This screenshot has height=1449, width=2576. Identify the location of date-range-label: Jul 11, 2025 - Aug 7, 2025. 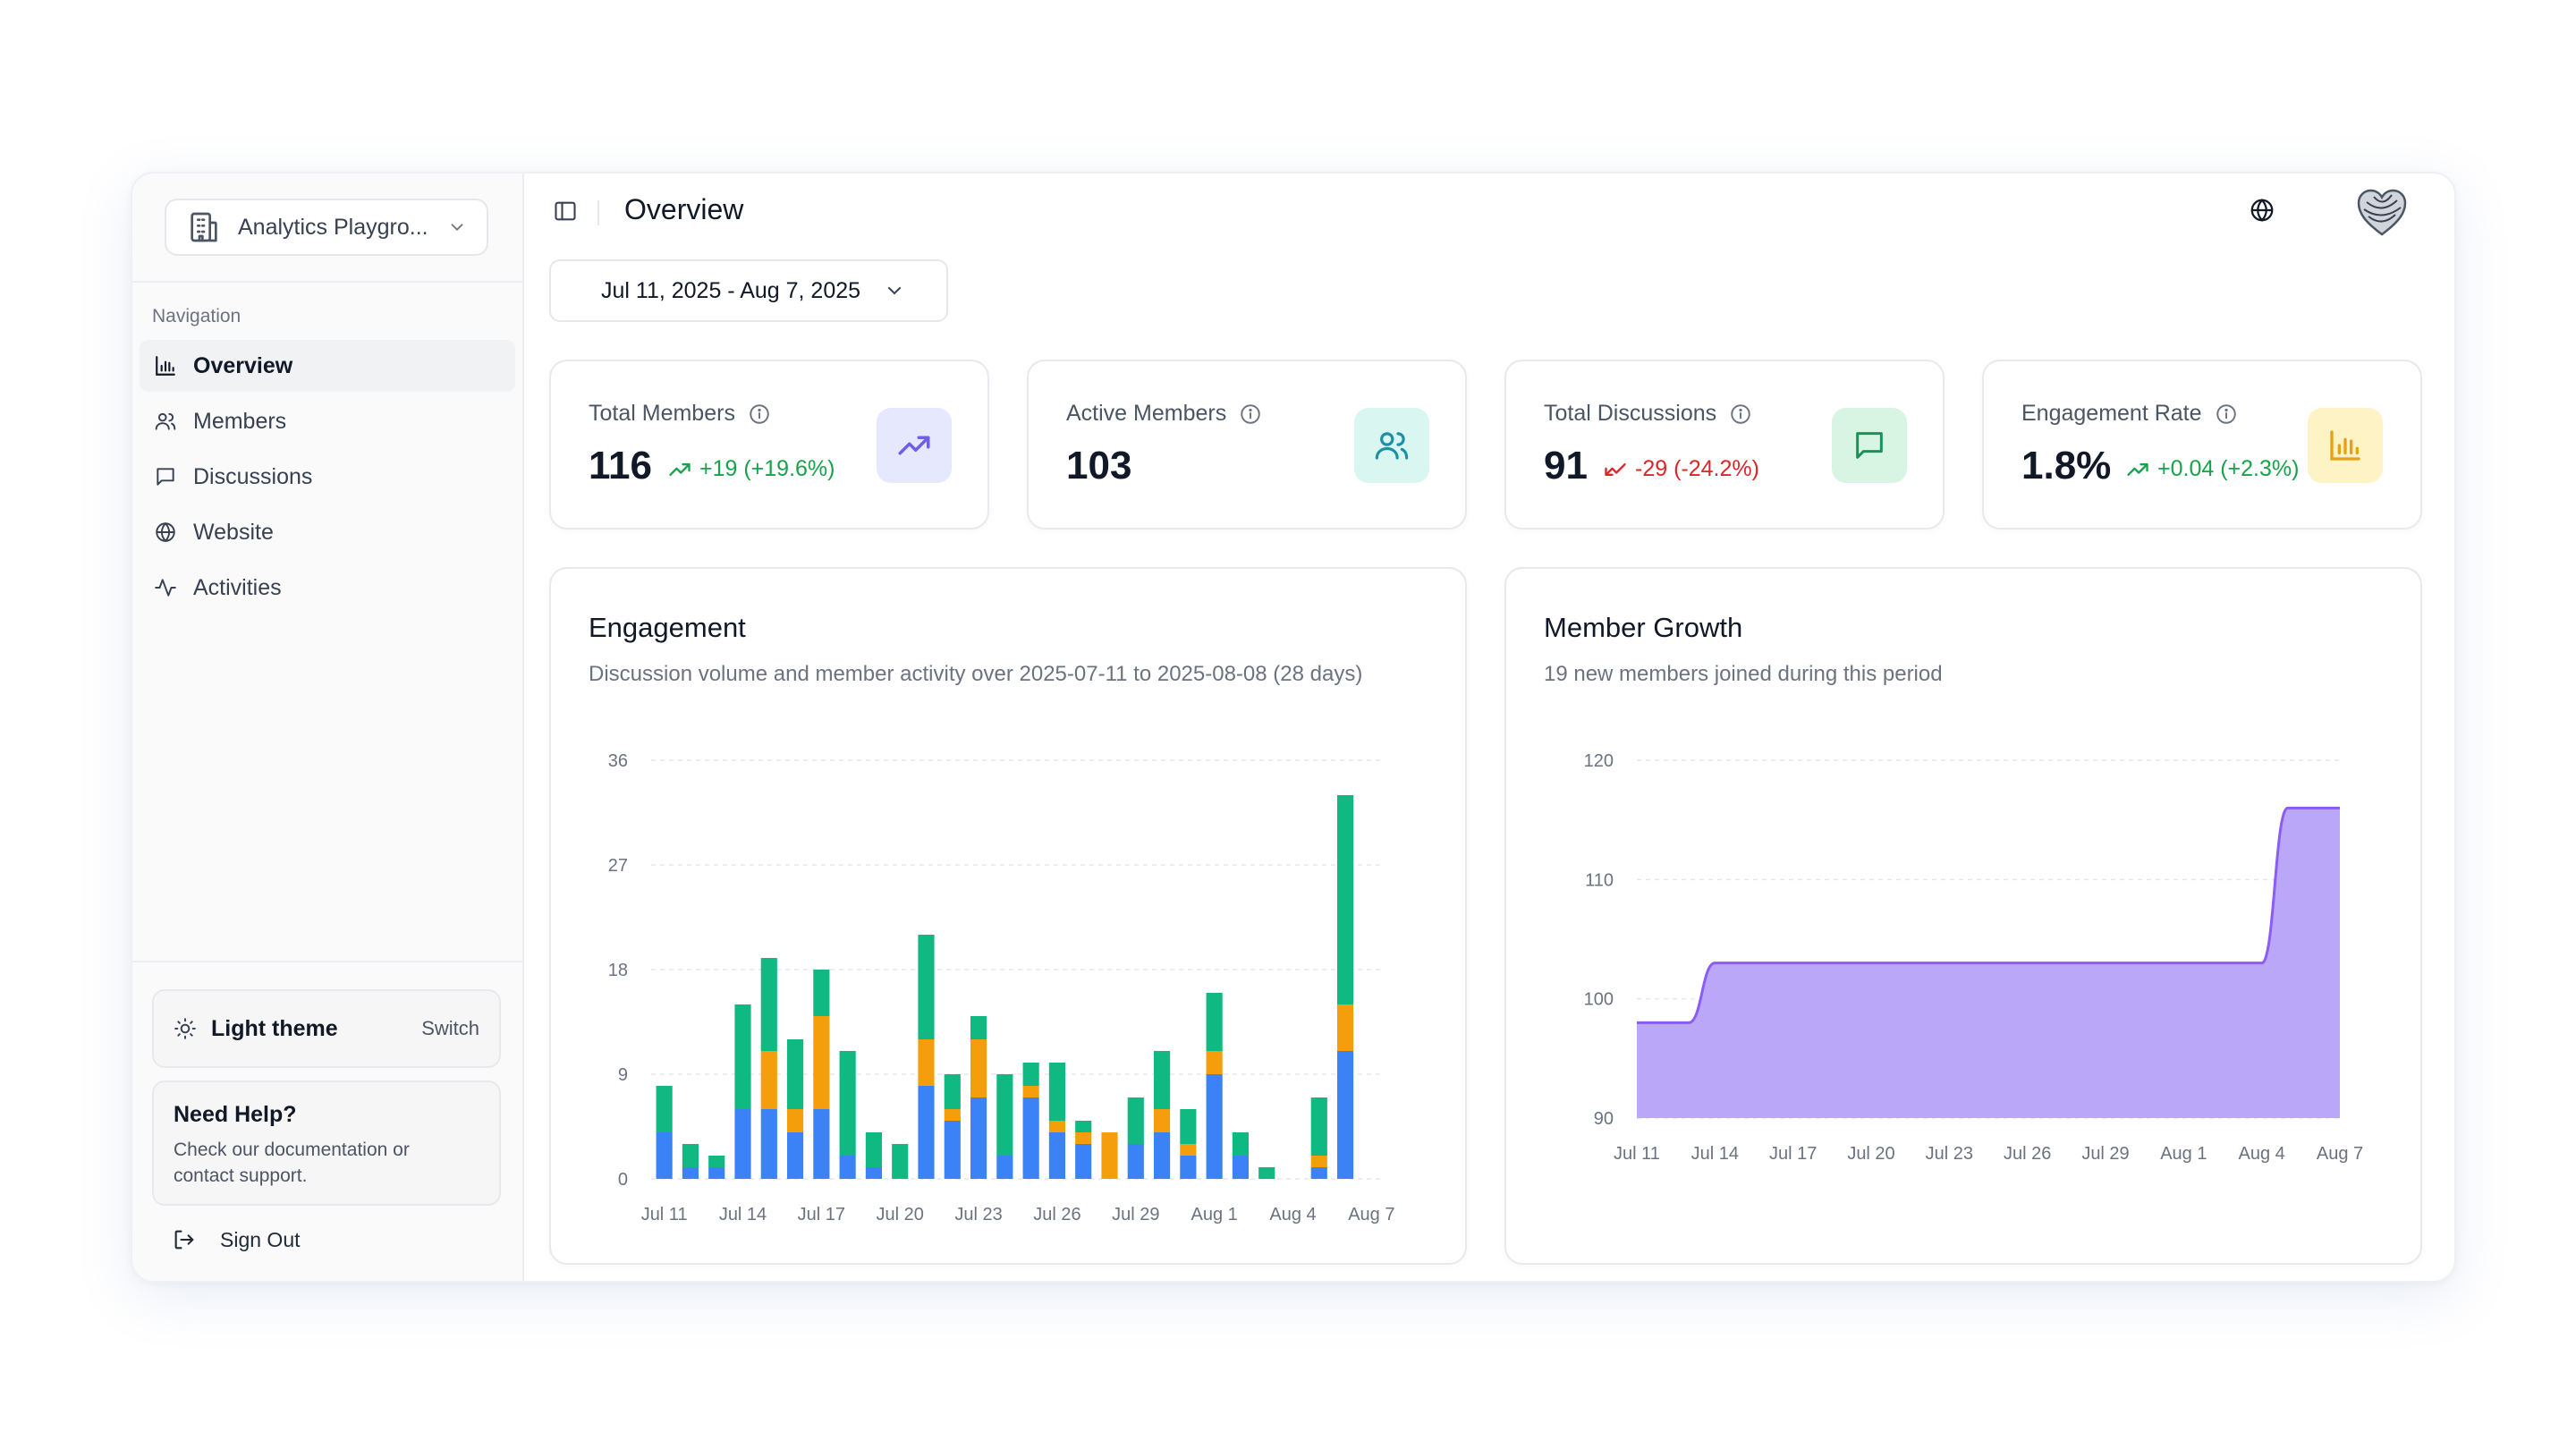
(731, 290).